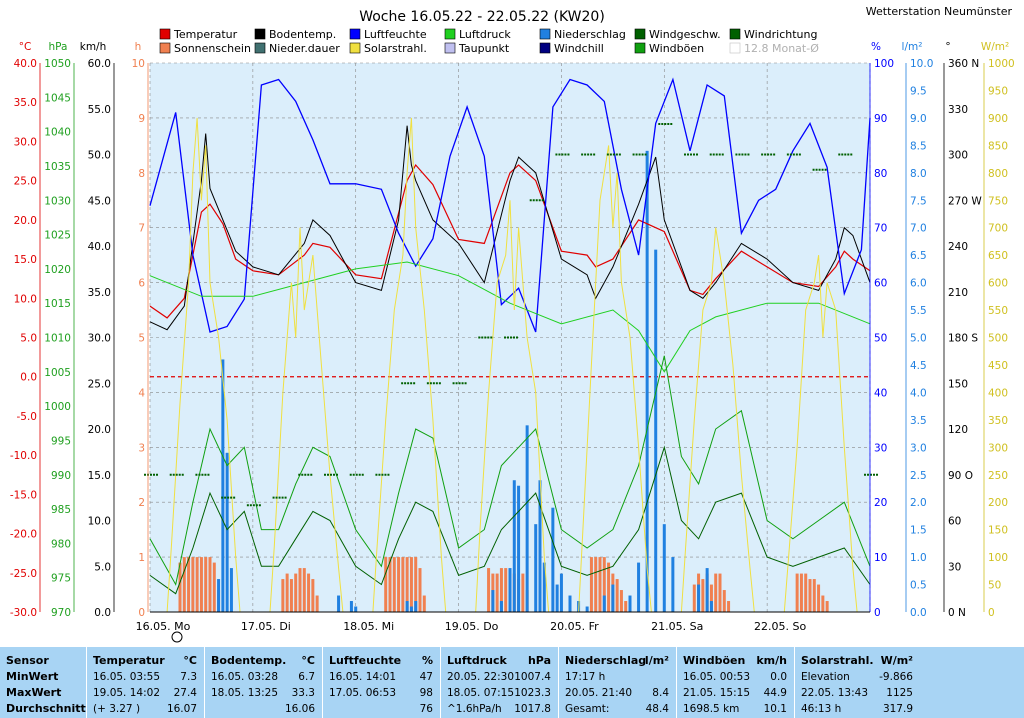 The image size is (1024, 718). I want to click on axis-tick-label: 7.0, so click(918, 229).